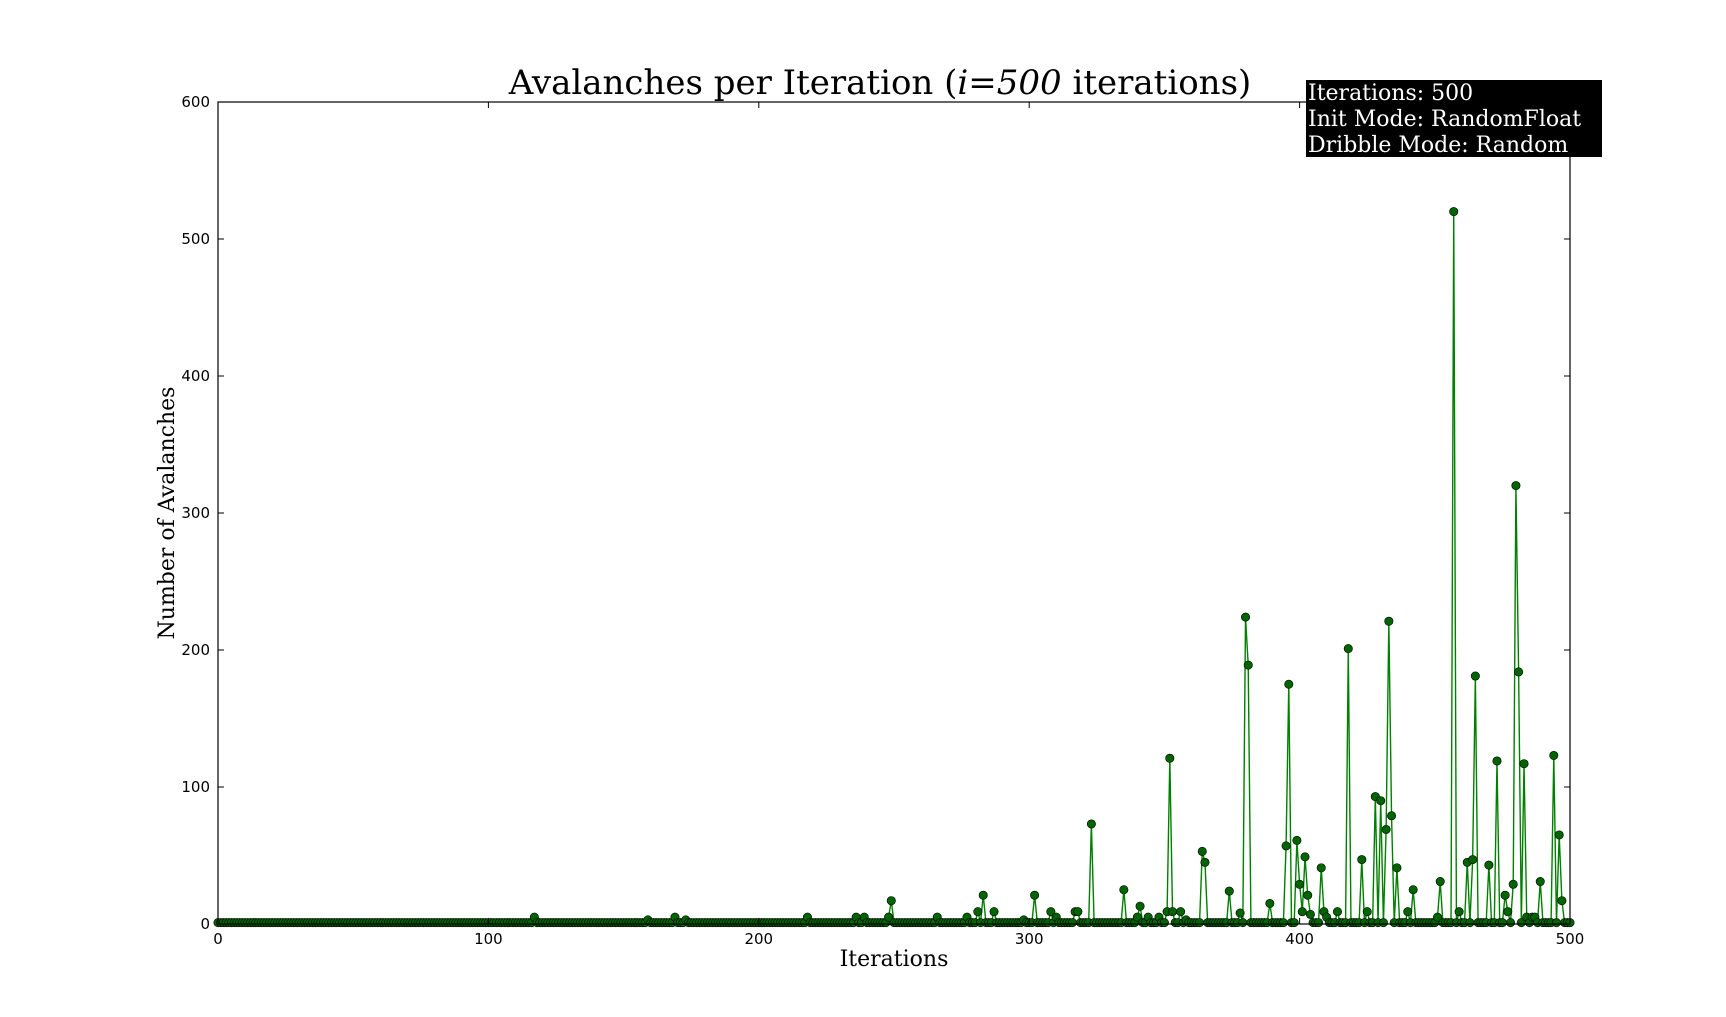 The height and width of the screenshot is (1017, 1726). What do you see at coordinates (195, 239) in the screenshot?
I see `y-tick-label: 500` at bounding box center [195, 239].